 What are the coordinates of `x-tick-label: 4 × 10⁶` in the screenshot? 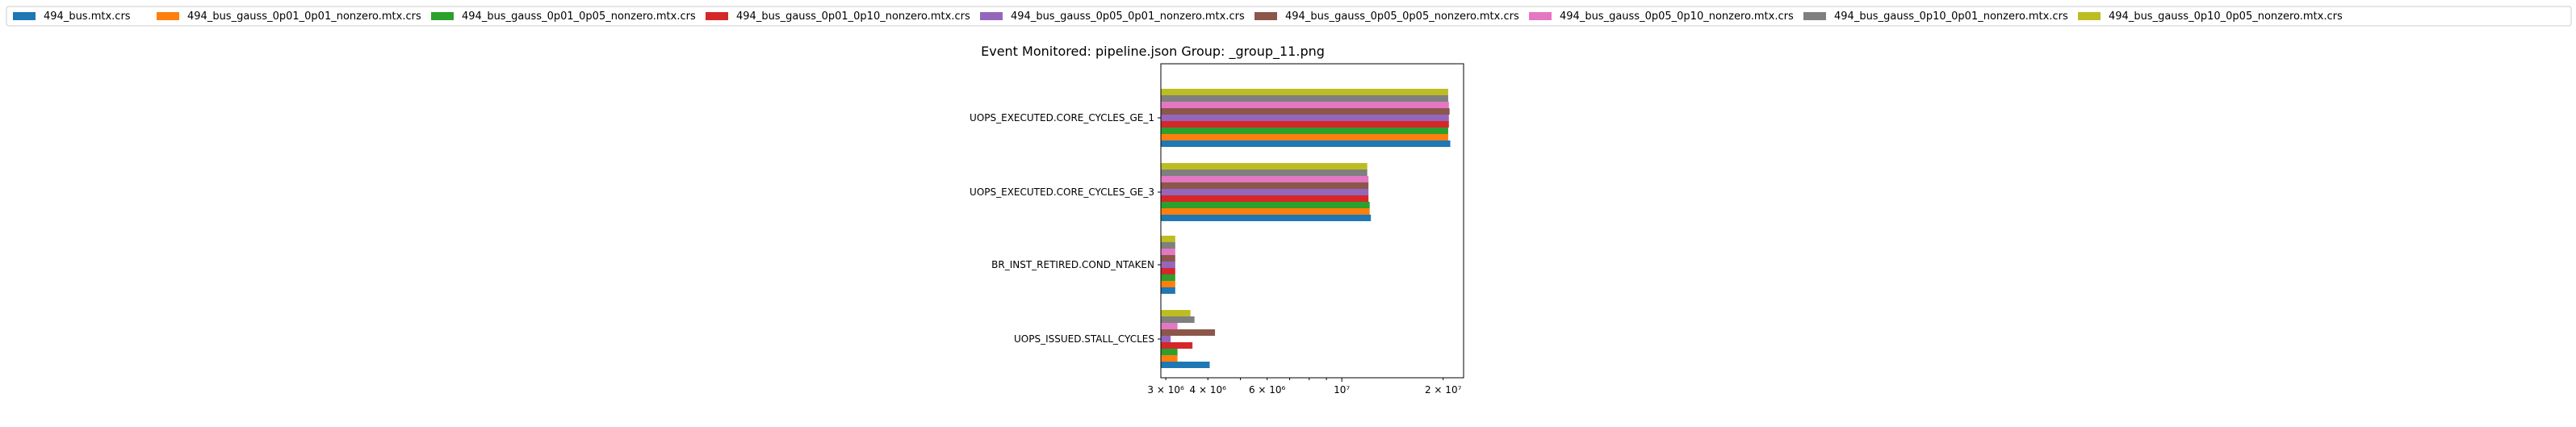 It's located at (1208, 390).